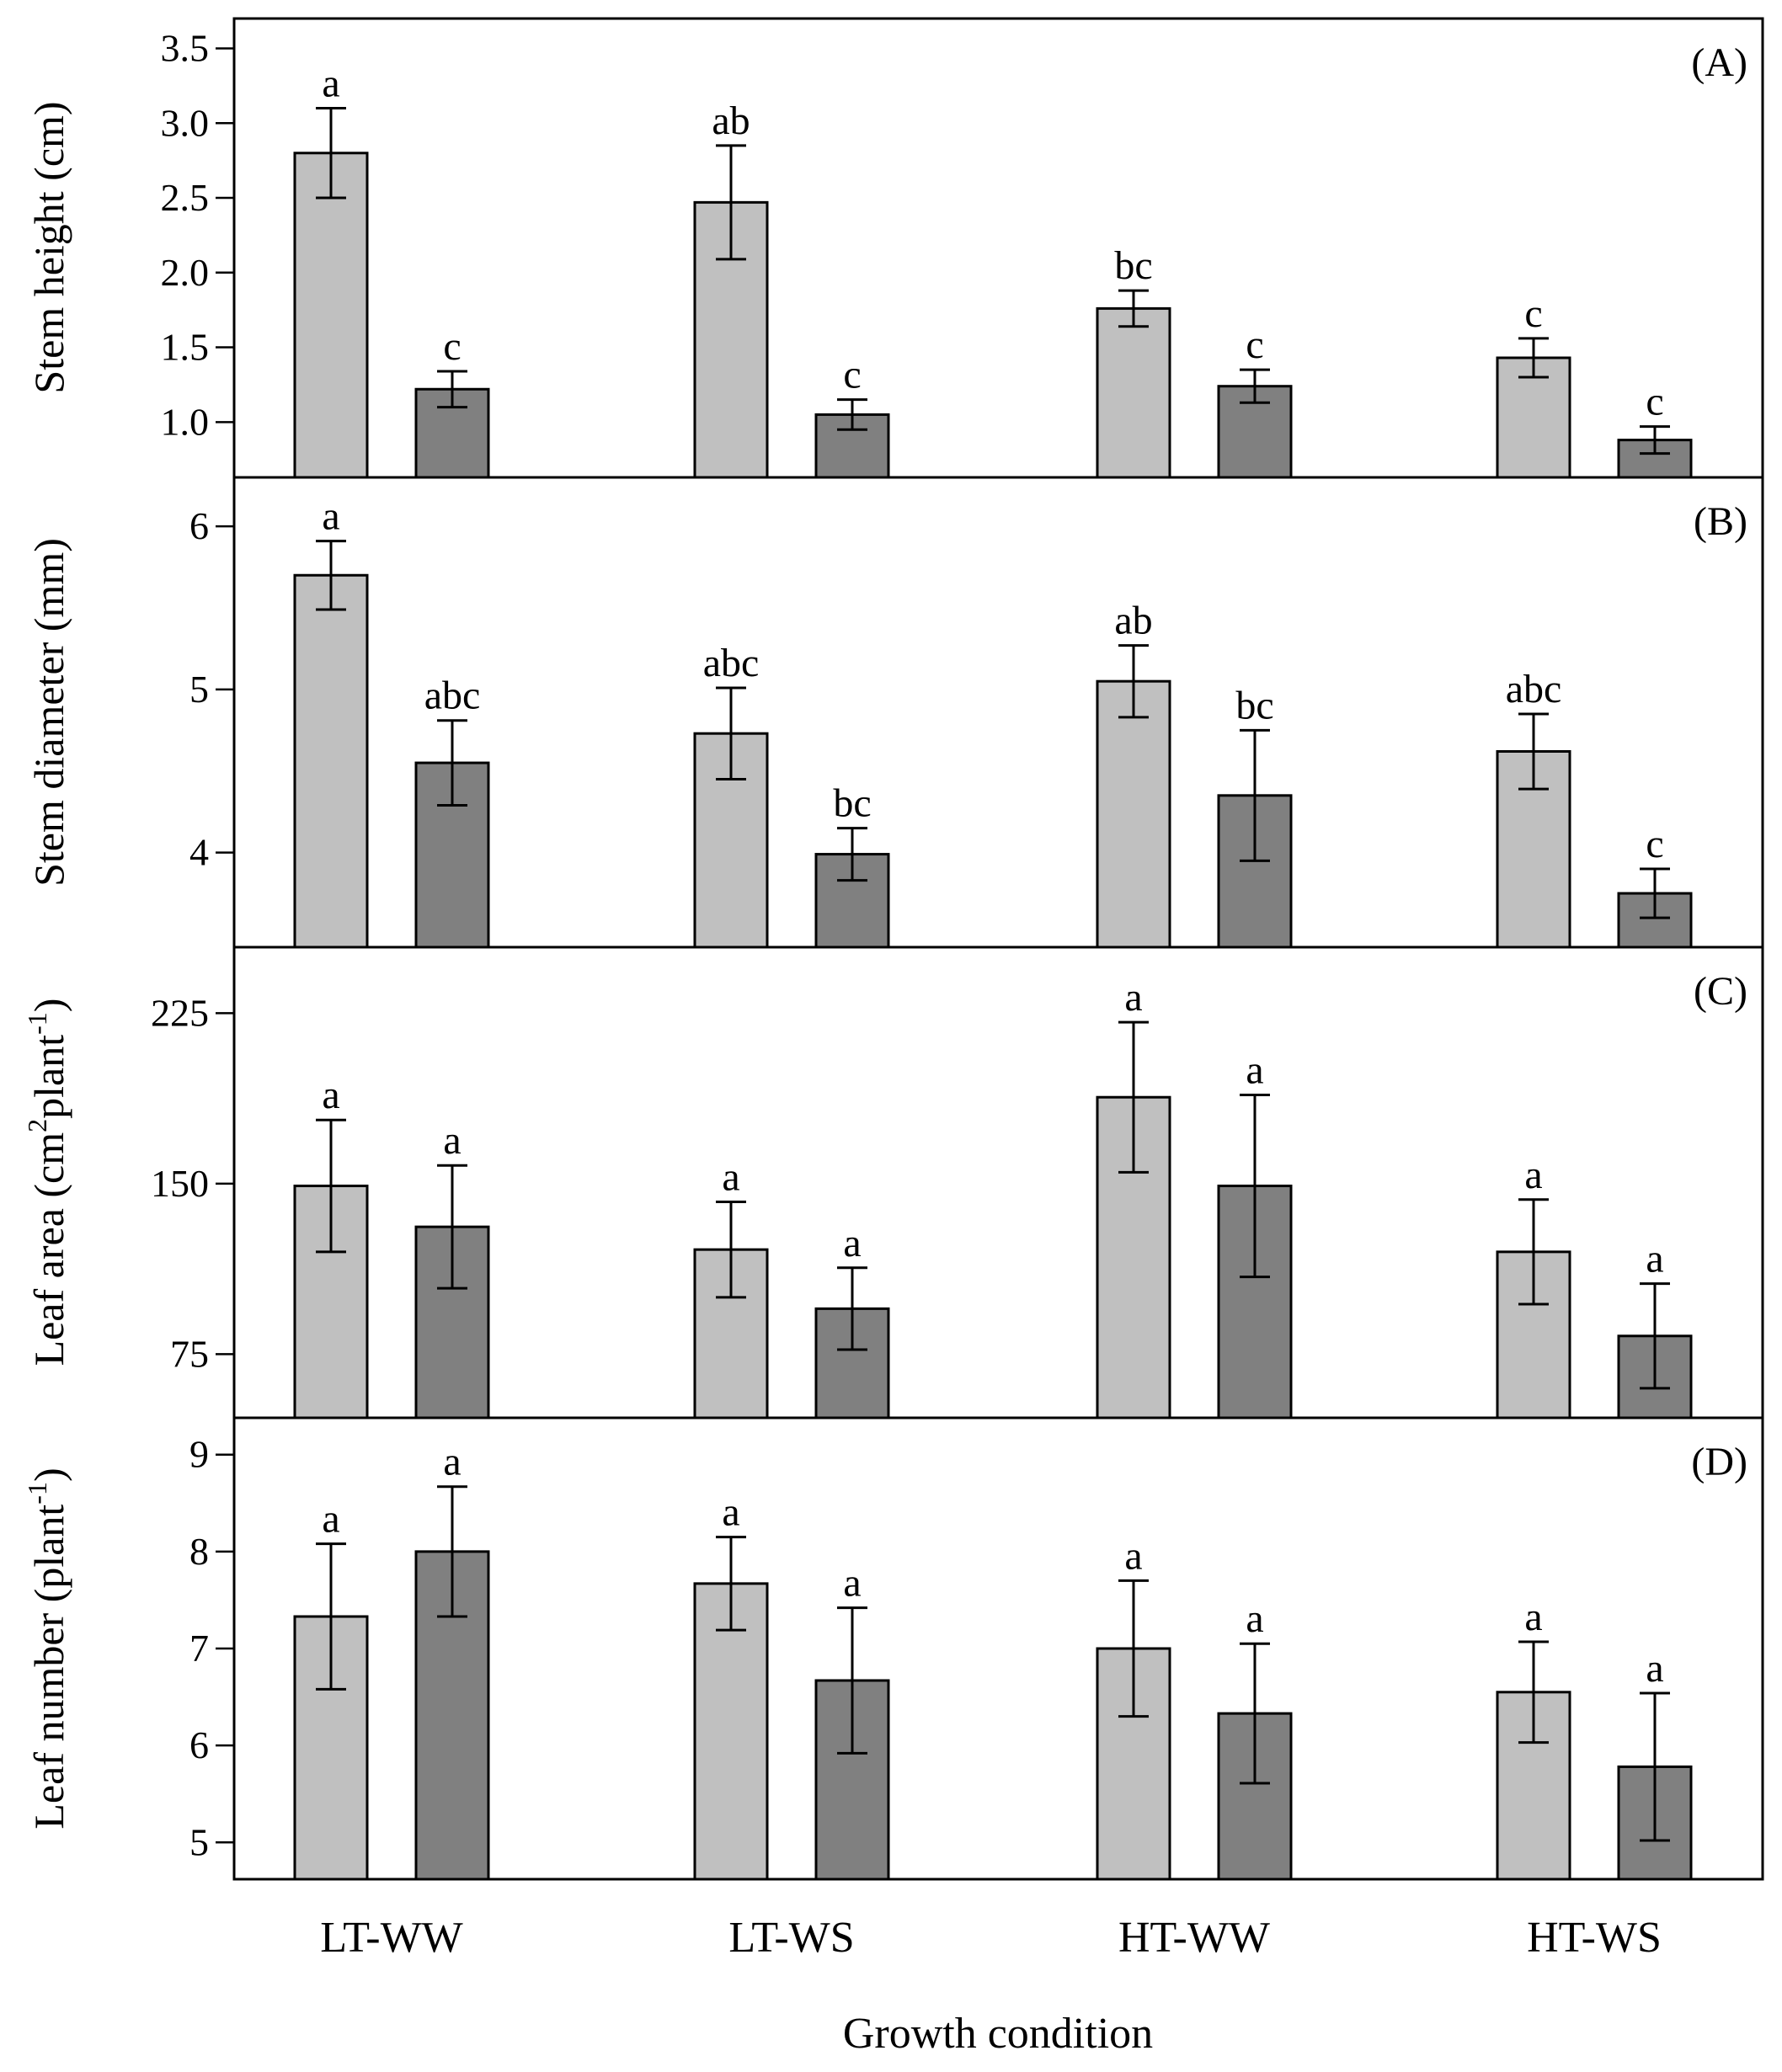 Image resolution: width=1782 pixels, height=2072 pixels. I want to click on x-axis-category-label-lt-ws: LT-WS, so click(791, 1938).